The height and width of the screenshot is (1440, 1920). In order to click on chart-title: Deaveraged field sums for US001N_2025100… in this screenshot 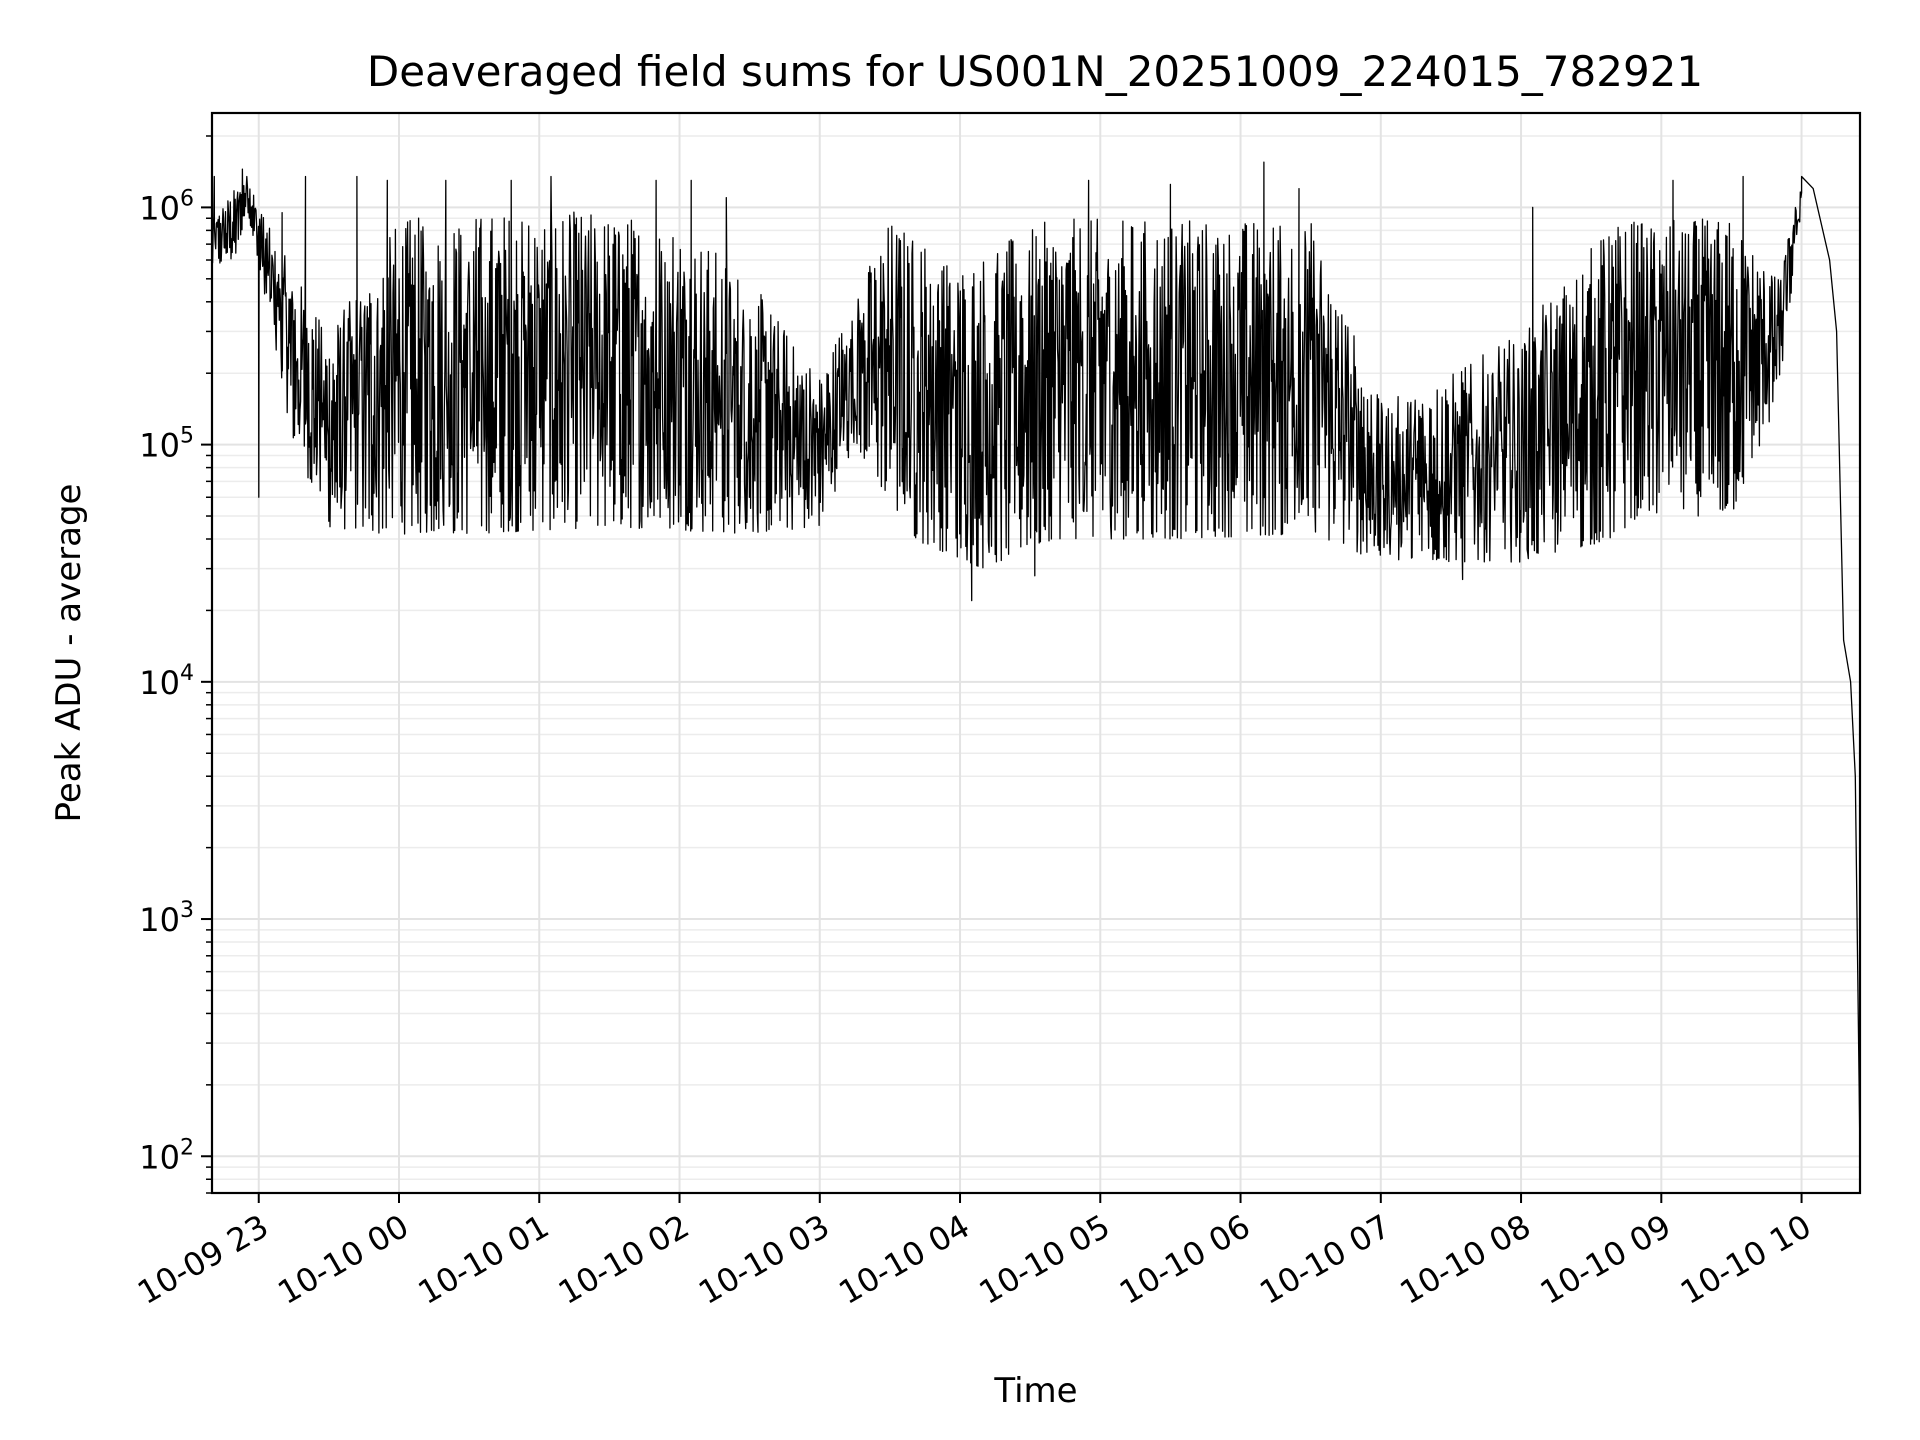, I will do `click(1035, 71)`.